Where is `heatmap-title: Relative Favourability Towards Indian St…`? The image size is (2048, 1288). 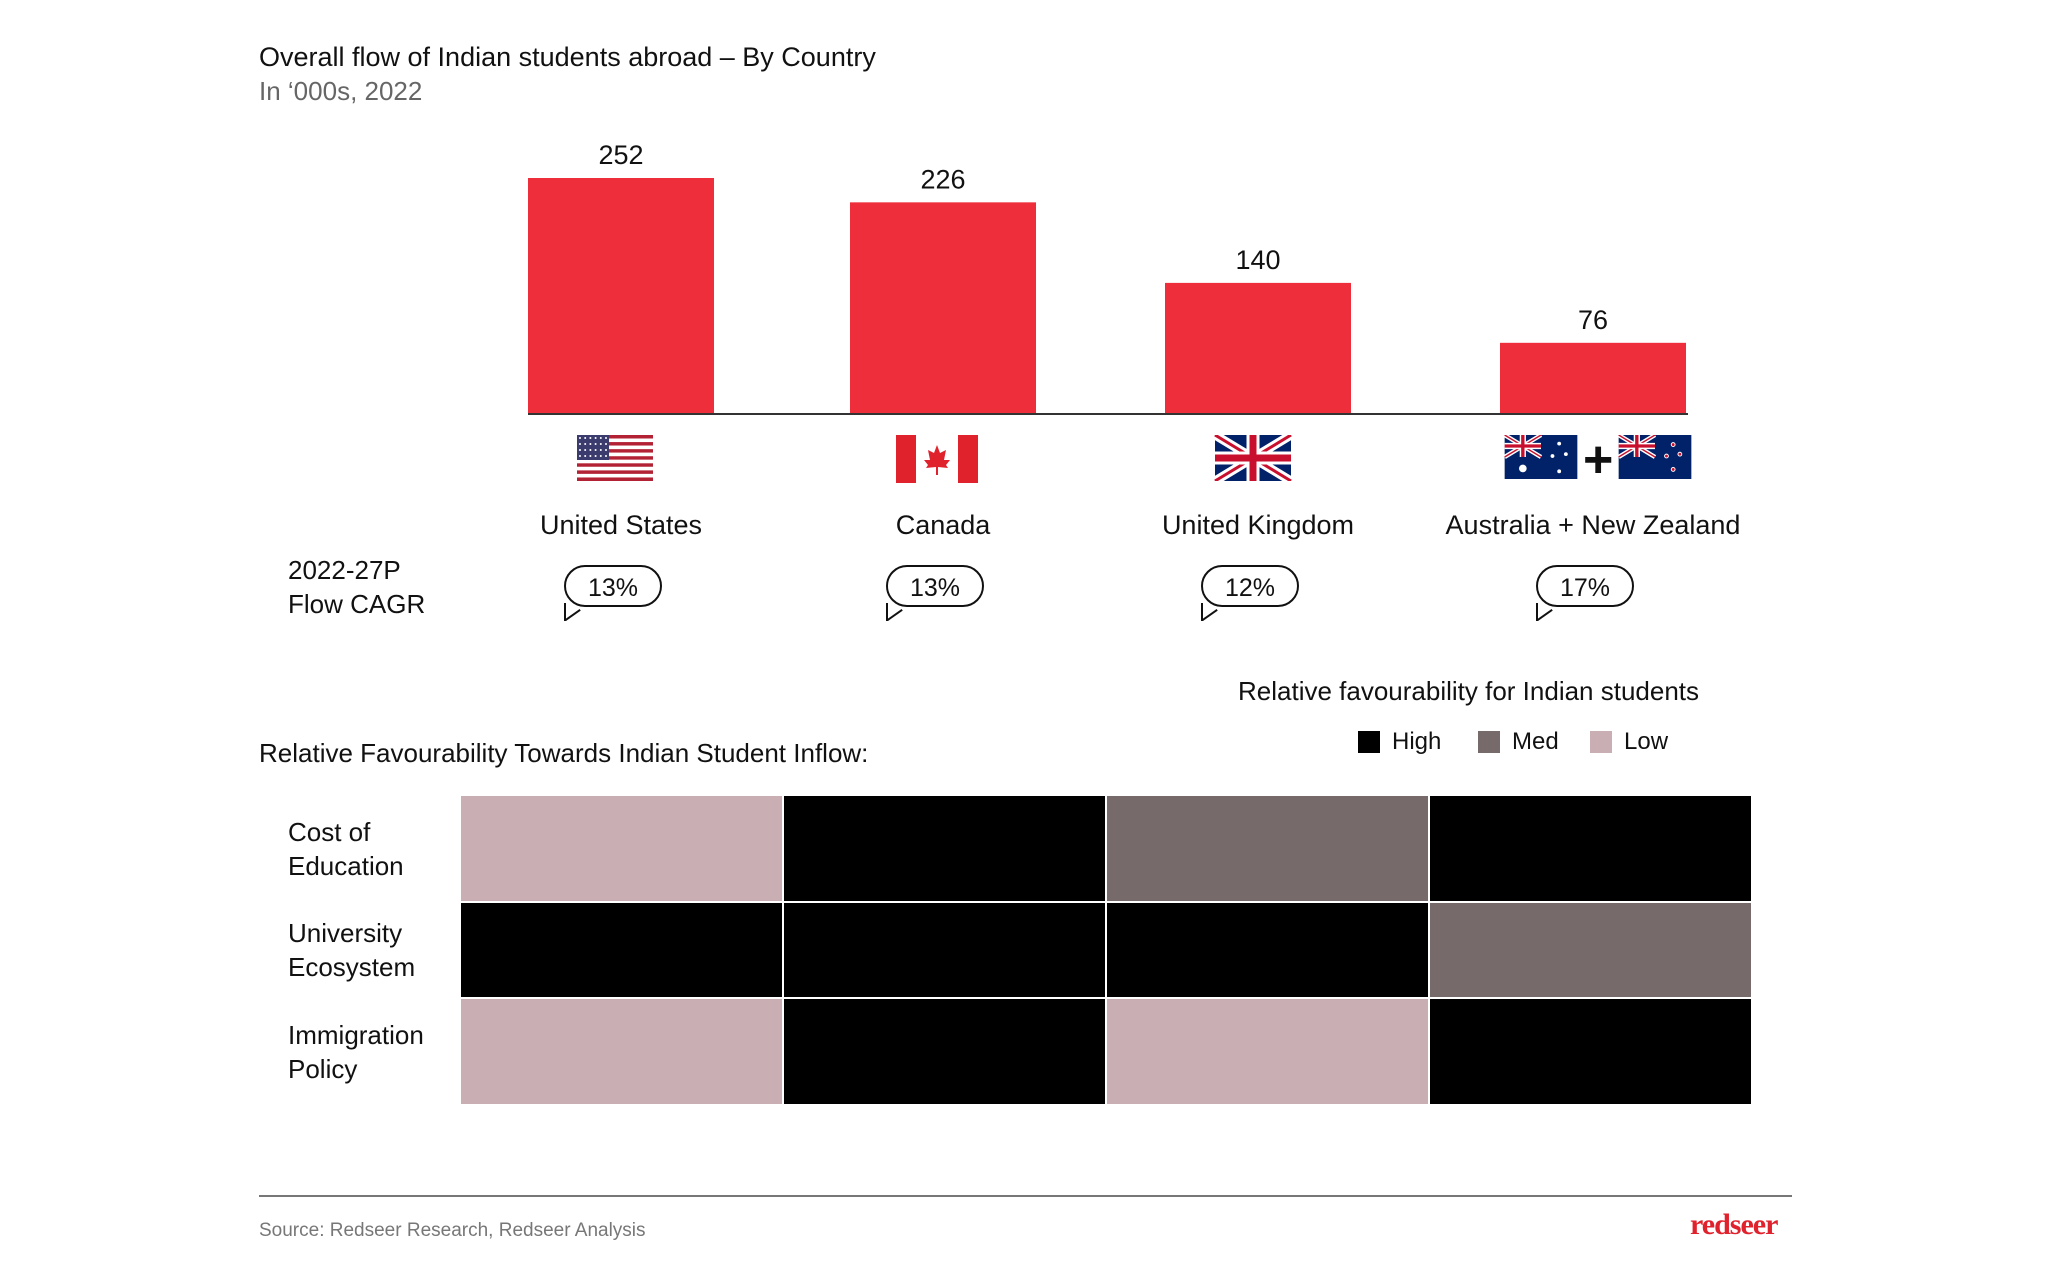 heatmap-title: Relative Favourability Towards Indian St… is located at coordinates (564, 753).